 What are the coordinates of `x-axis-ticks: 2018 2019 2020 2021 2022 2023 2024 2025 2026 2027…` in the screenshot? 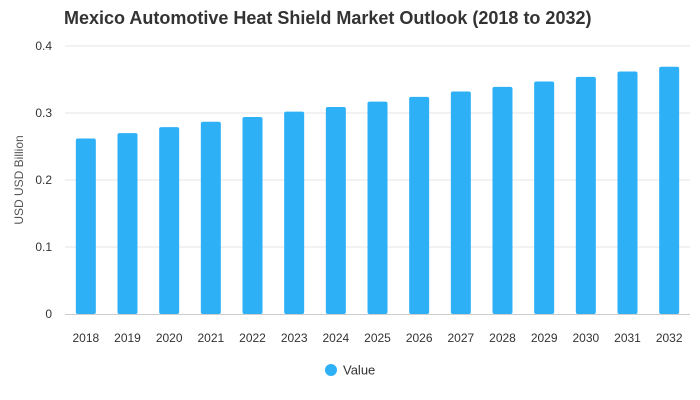 It's located at (377, 338).